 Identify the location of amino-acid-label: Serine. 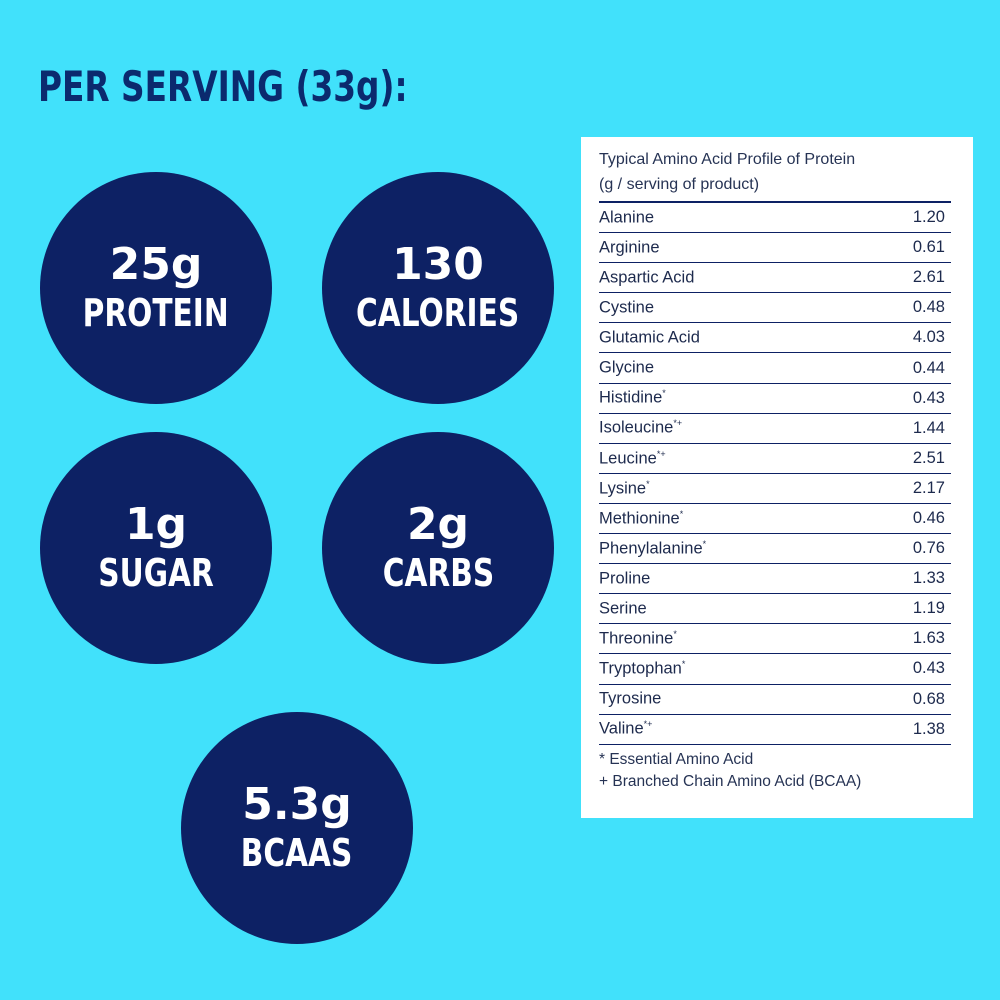
(623, 608).